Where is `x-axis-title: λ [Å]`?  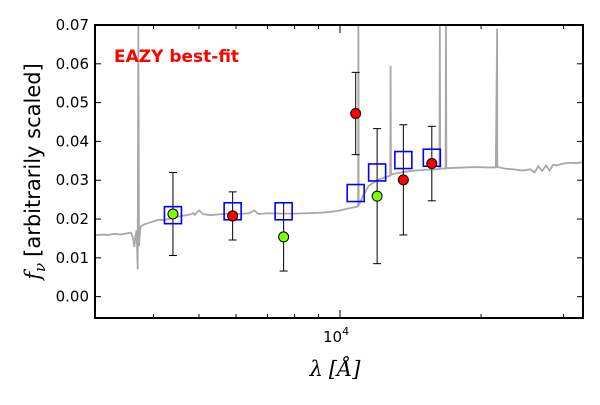 x-axis-title: λ [Å] is located at coordinates (335, 368).